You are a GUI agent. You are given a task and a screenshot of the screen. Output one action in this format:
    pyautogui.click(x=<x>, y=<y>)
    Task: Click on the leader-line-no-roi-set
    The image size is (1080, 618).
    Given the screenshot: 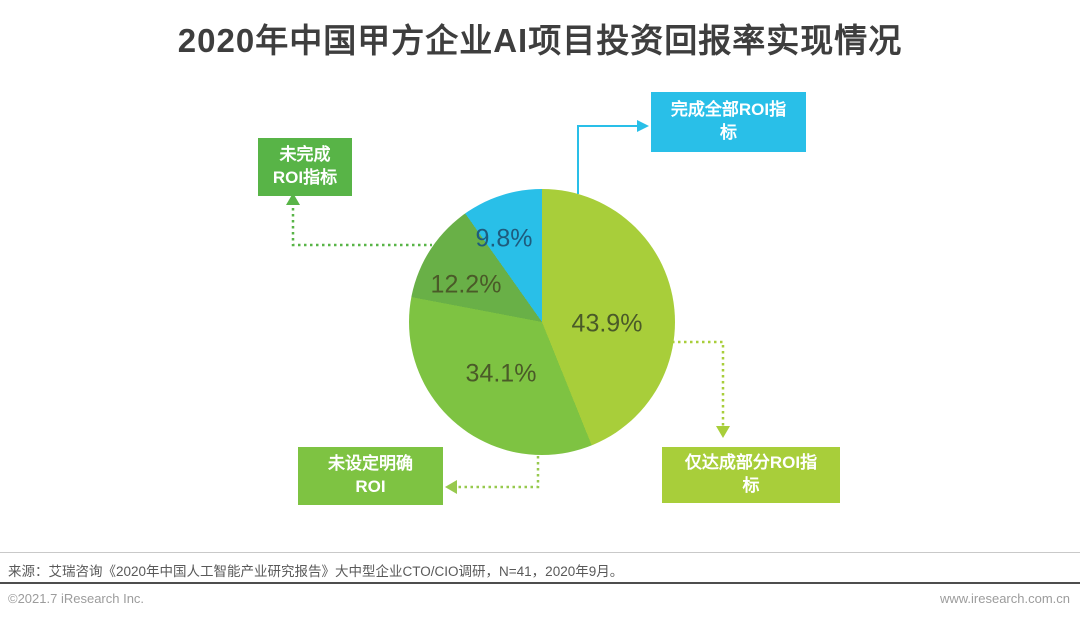 What is the action you would take?
    pyautogui.click(x=496, y=472)
    